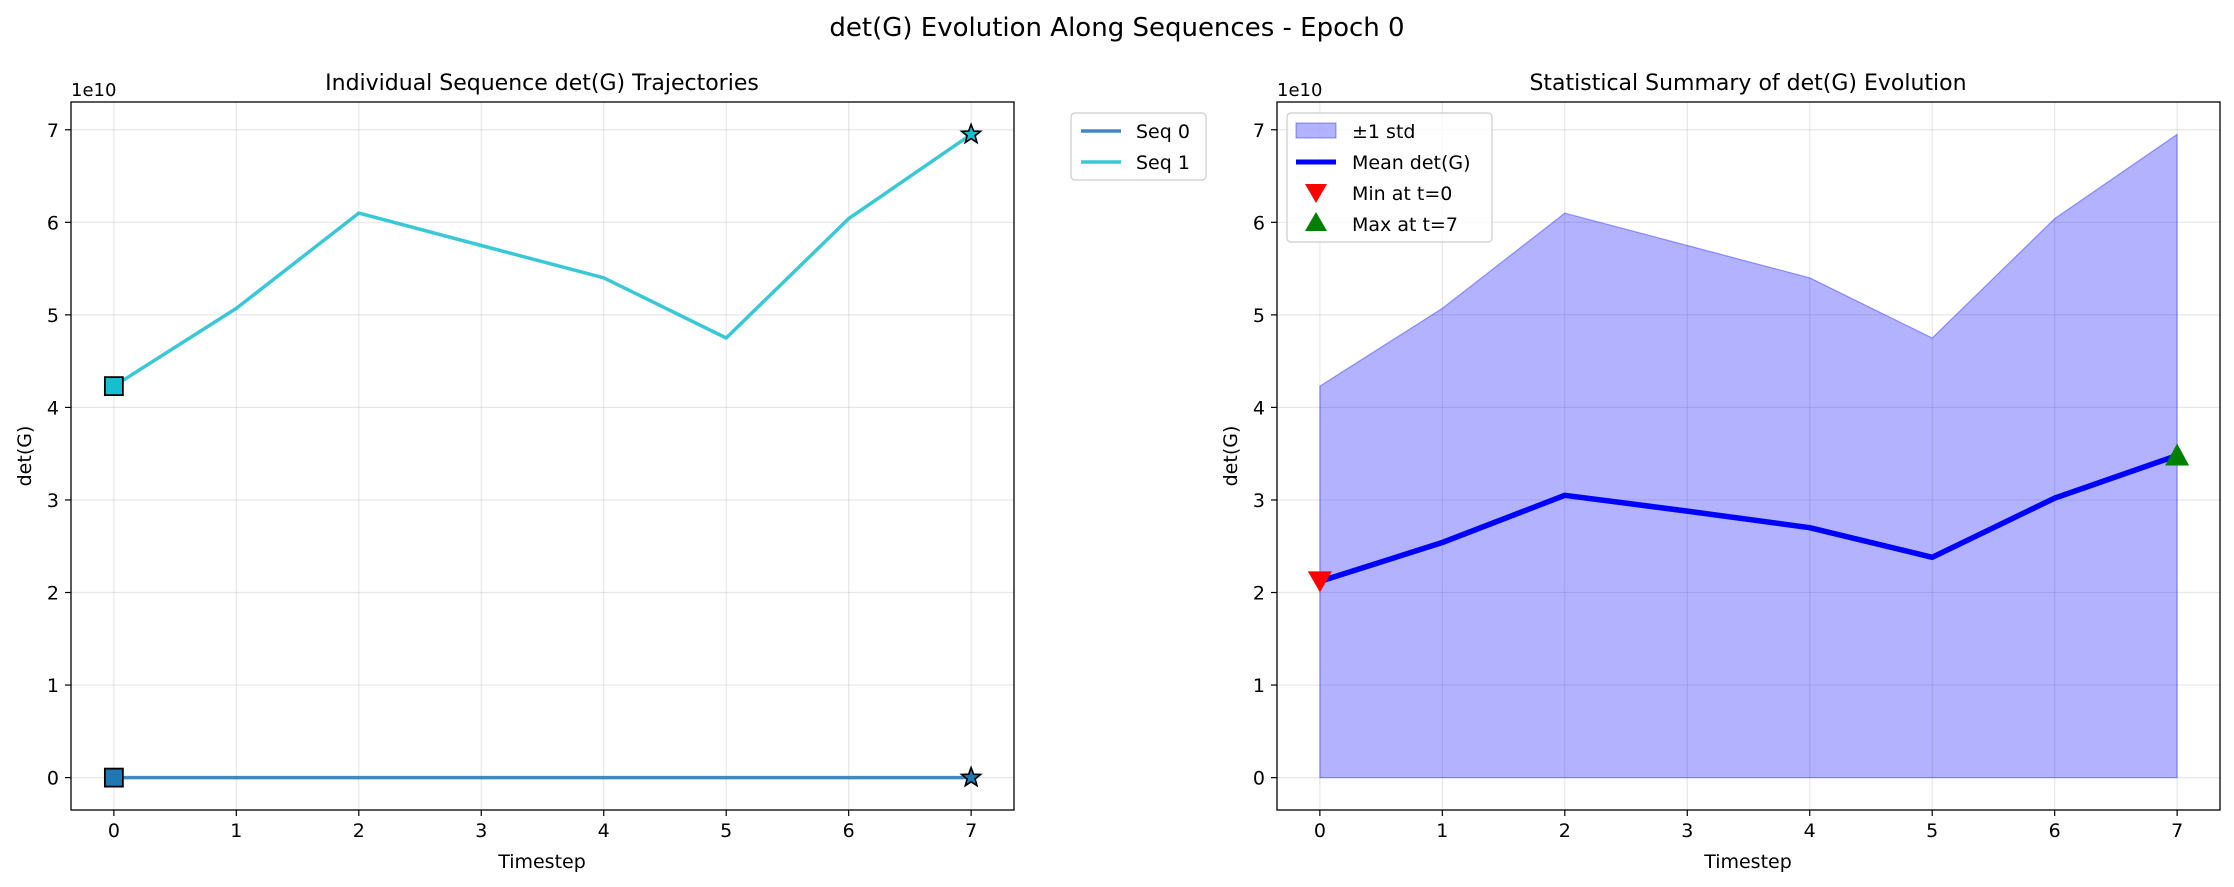 The width and height of the screenshot is (2234, 887). I want to click on left-x-tick-label-5: 5, so click(726, 831).